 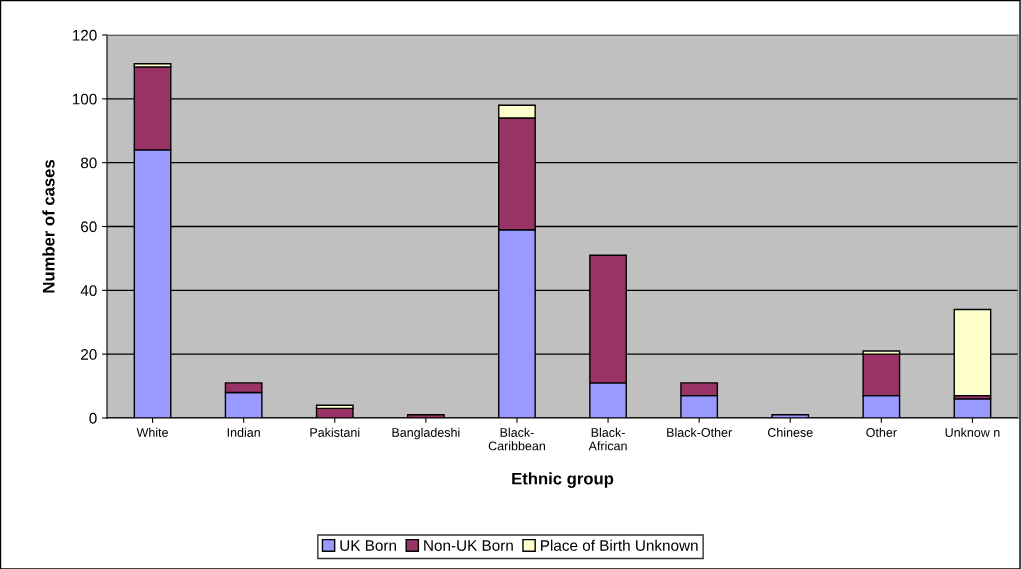 What do you see at coordinates (563, 480) in the screenshot?
I see `x-axis-title: Ethnic group` at bounding box center [563, 480].